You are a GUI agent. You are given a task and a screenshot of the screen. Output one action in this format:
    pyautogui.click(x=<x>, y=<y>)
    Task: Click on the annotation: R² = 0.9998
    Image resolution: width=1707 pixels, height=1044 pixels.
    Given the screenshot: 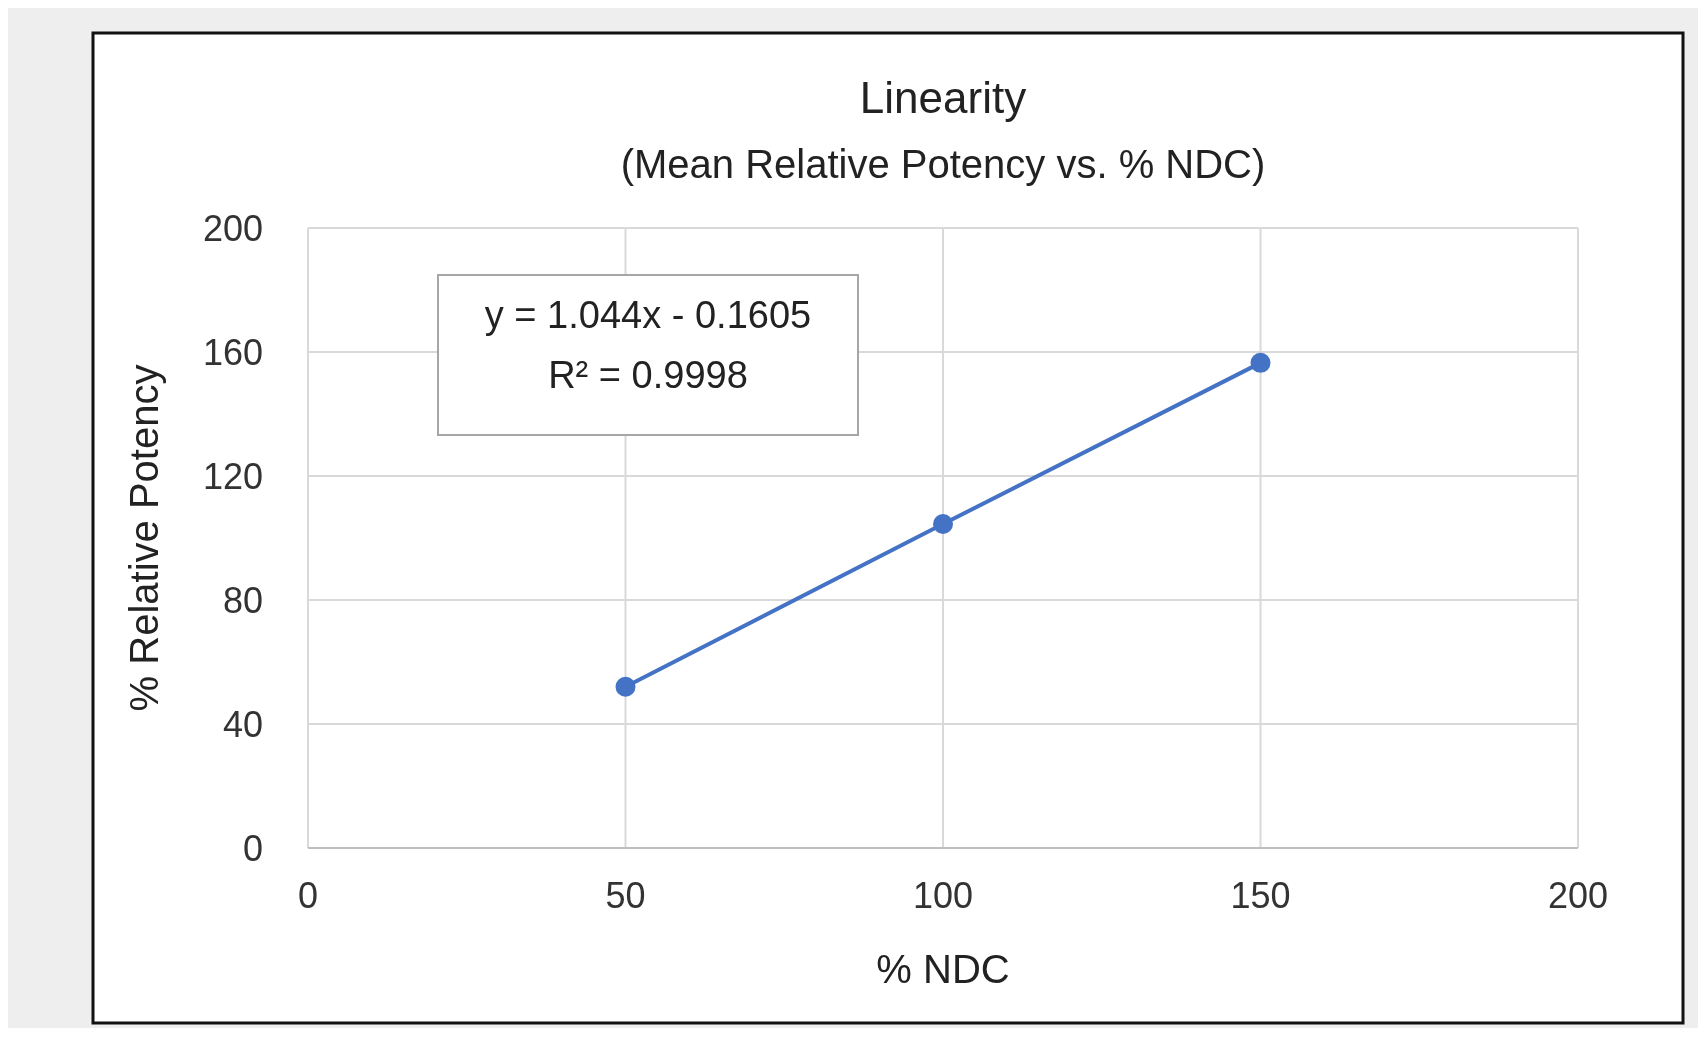 What is the action you would take?
    pyautogui.click(x=648, y=375)
    